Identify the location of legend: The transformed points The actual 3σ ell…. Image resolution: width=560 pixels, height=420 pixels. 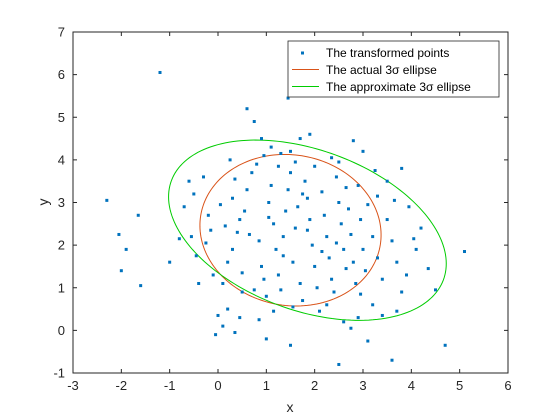
(393, 69).